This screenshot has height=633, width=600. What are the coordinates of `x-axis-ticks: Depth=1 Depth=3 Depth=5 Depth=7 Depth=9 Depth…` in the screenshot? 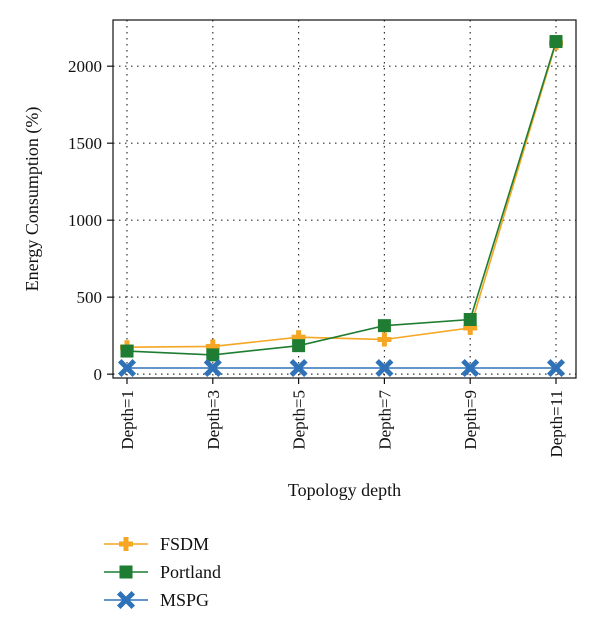 It's located at (342, 418).